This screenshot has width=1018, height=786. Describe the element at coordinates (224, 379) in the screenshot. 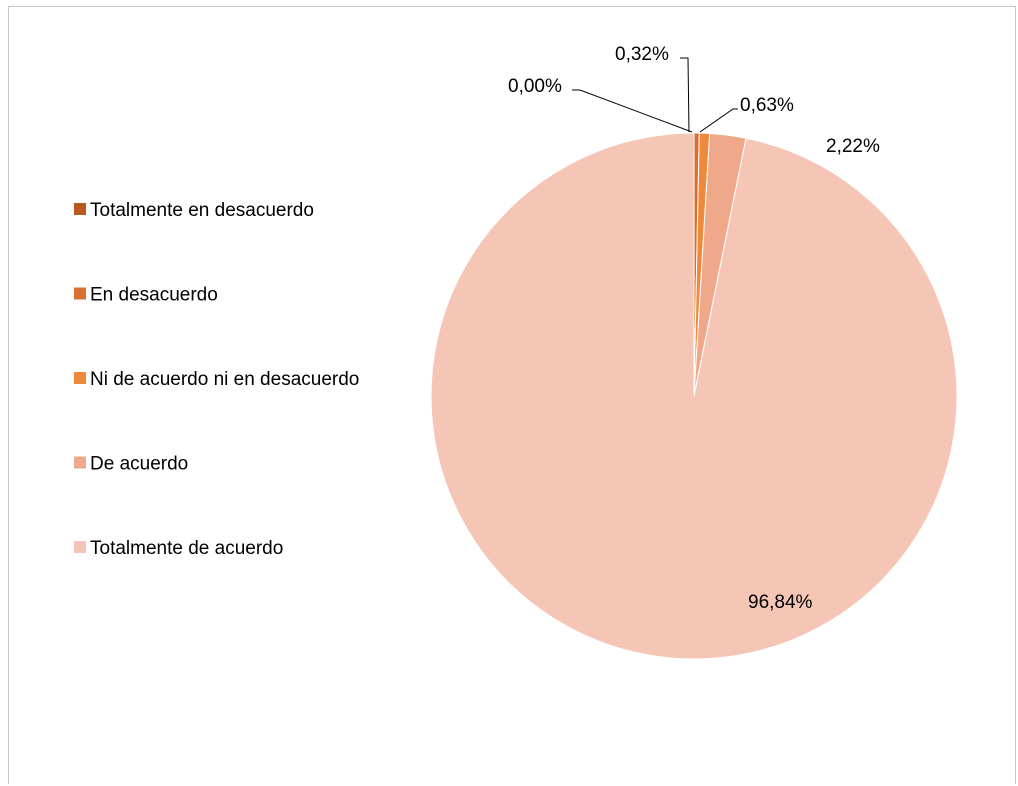

I see `legend-entry: Ni de acuerdo ni en desacuerdo` at that location.